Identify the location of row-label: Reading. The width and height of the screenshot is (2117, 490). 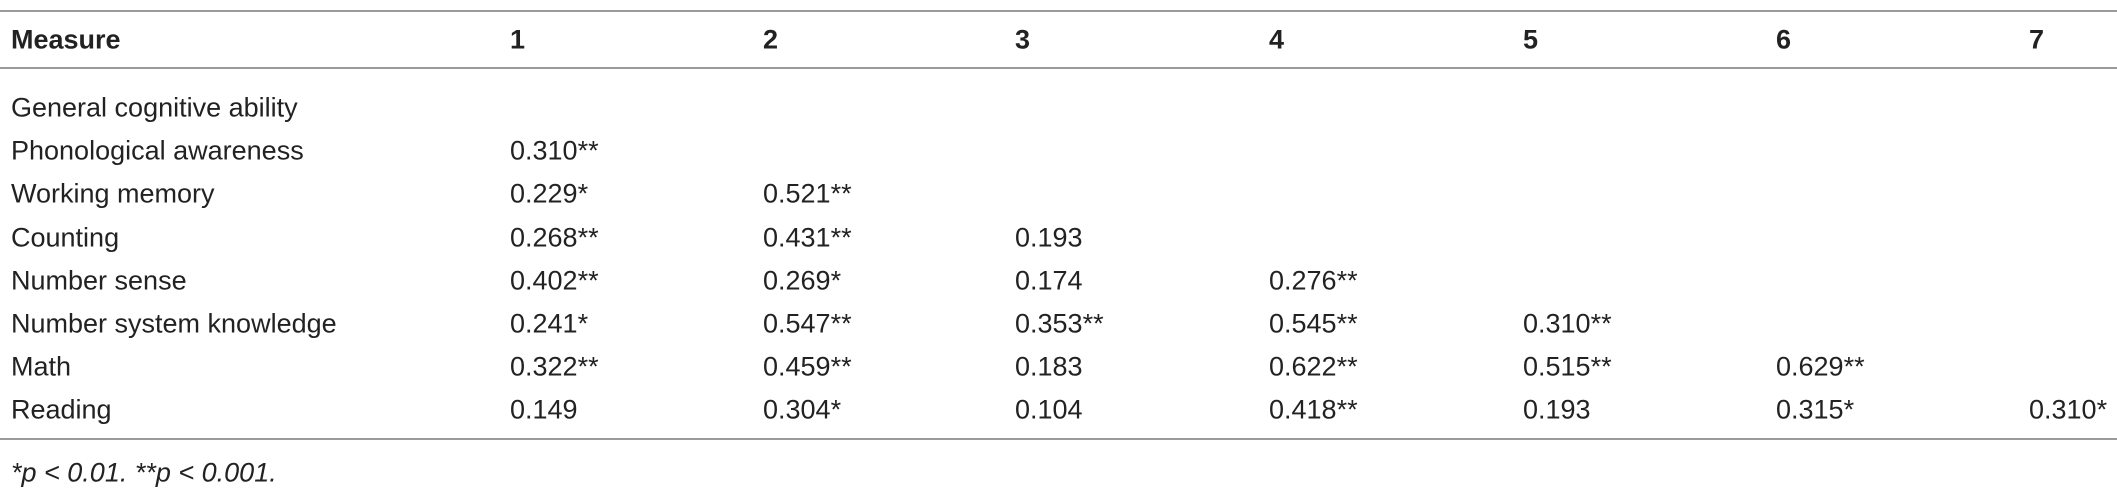
(61, 409).